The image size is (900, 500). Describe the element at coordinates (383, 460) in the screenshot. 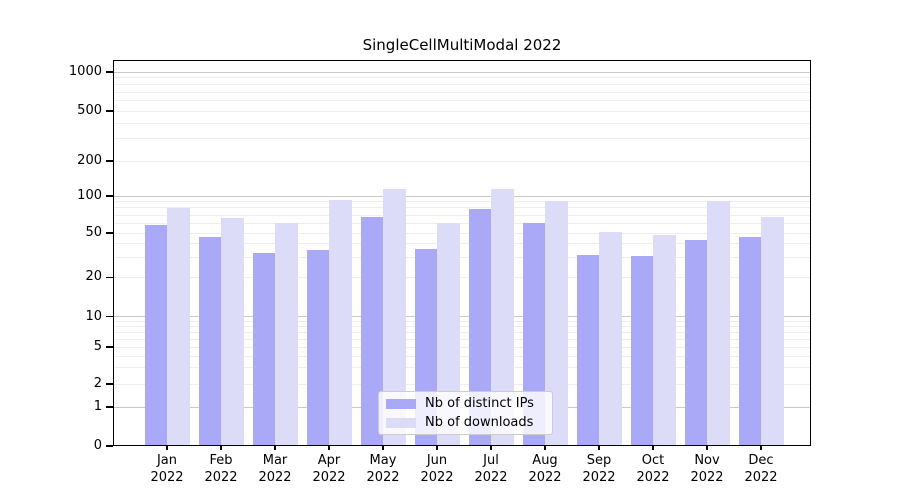

I see `month-label: May` at that location.